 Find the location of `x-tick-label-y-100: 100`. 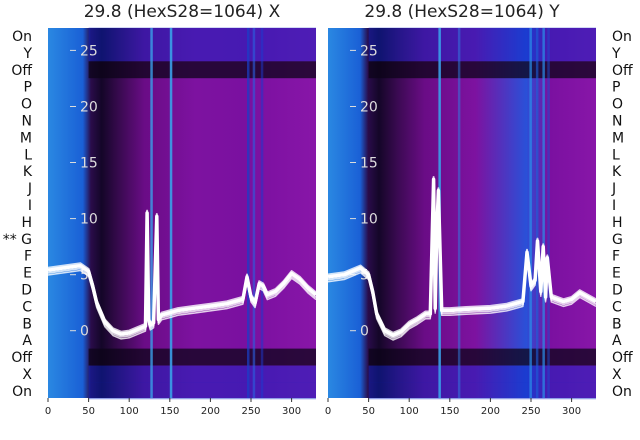

x-tick-label-y-100: 100 is located at coordinates (409, 411).